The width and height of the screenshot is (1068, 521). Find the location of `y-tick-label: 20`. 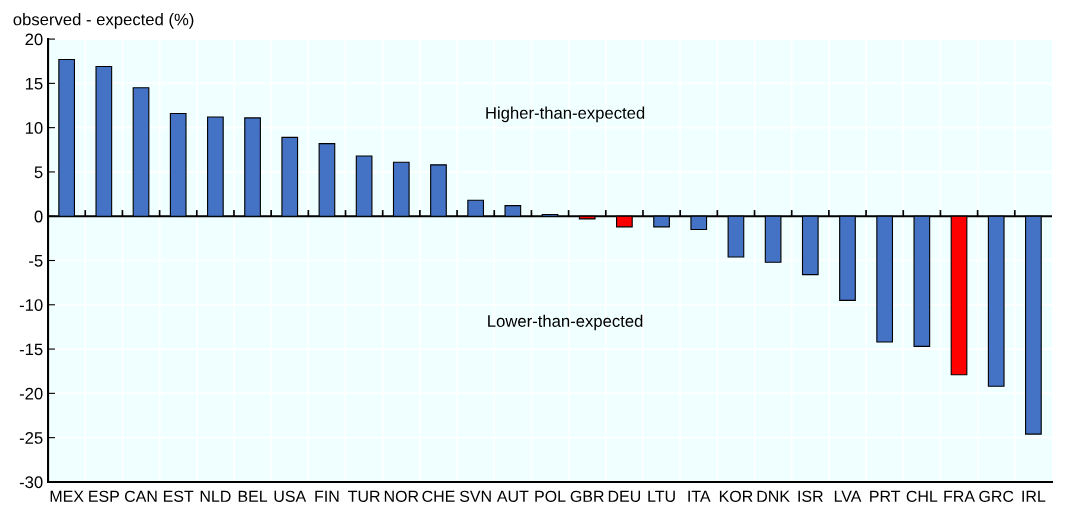

y-tick-label: 20 is located at coordinates (34, 39).